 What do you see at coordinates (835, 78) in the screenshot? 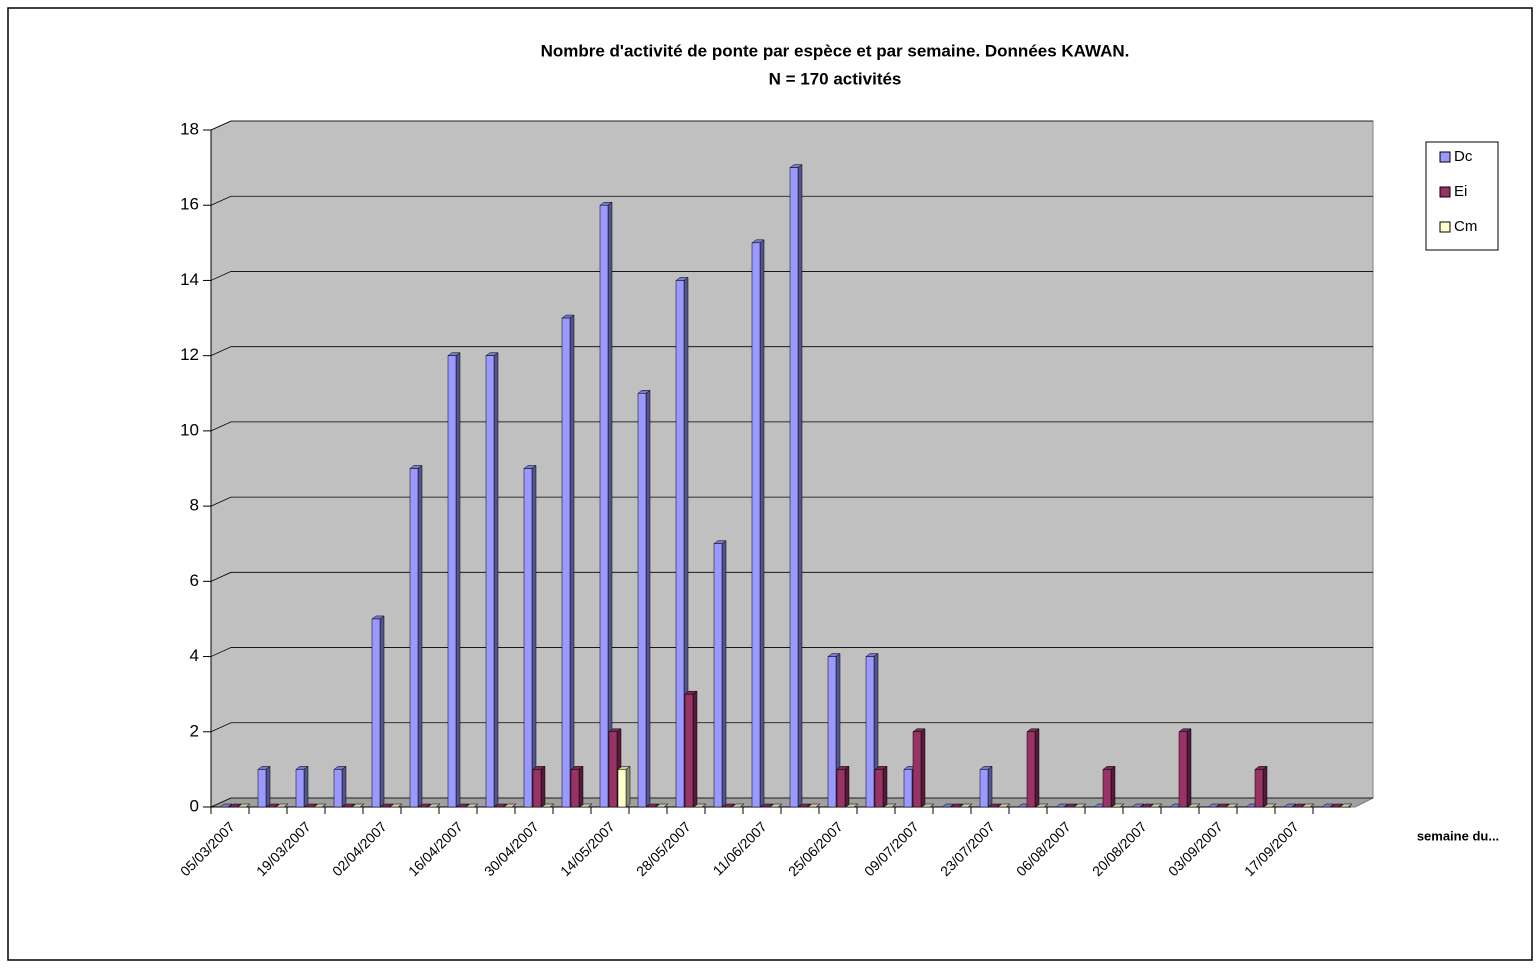
I see `chart-subtitle: N = 170 activités` at bounding box center [835, 78].